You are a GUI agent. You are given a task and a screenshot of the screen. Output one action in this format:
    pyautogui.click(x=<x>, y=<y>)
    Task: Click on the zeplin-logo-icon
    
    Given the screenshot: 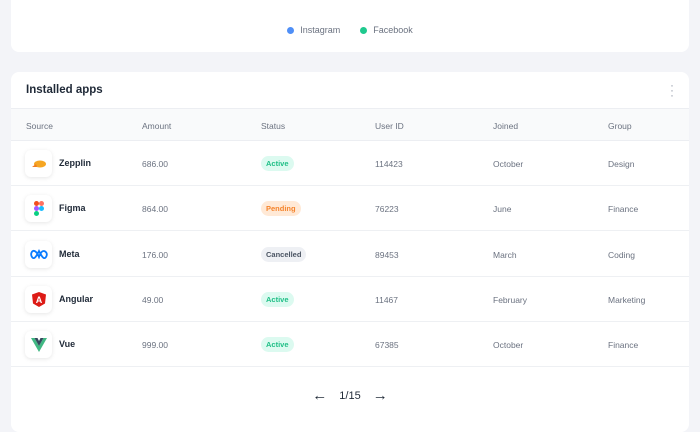 What is the action you would take?
    pyautogui.click(x=38, y=163)
    